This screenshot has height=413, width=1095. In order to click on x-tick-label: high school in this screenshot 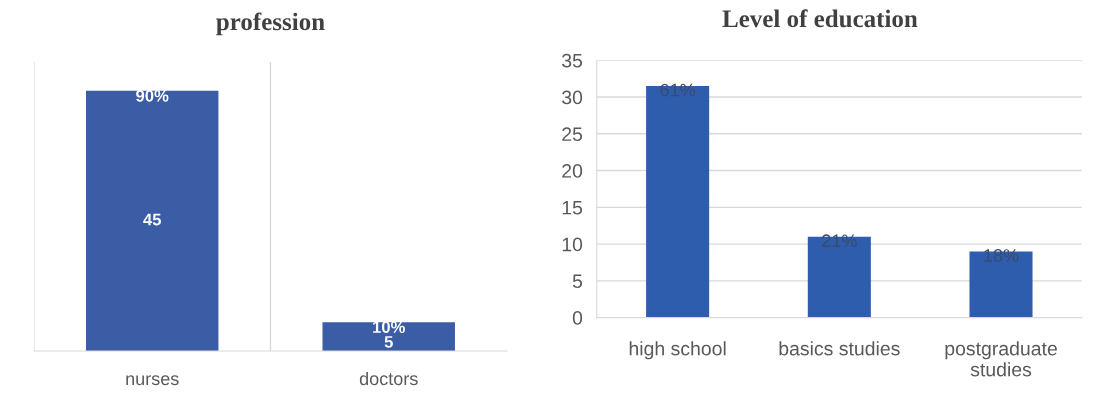, I will do `click(677, 350)`.